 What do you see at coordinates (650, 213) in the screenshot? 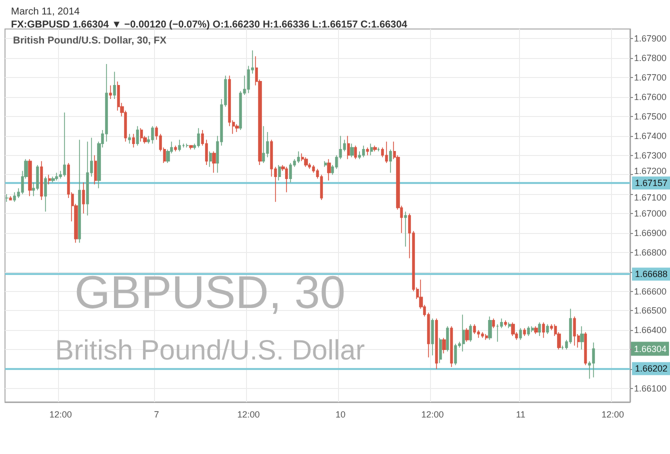
I see `y-tick-label: 1.67000` at bounding box center [650, 213].